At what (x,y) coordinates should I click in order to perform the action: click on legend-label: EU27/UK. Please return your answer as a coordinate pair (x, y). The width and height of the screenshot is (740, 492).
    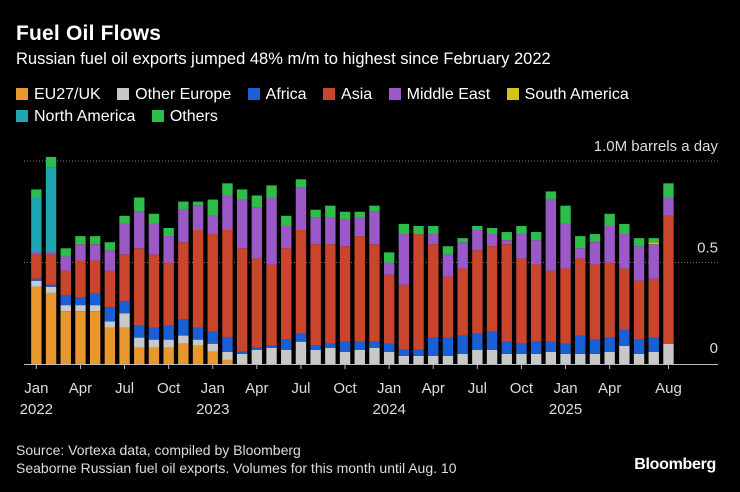
    Looking at the image, I should click on (67, 94).